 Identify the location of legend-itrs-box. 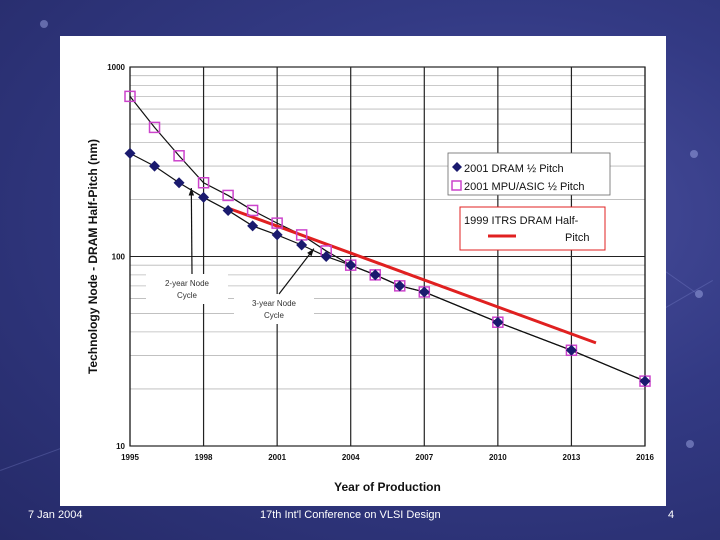
(532, 228).